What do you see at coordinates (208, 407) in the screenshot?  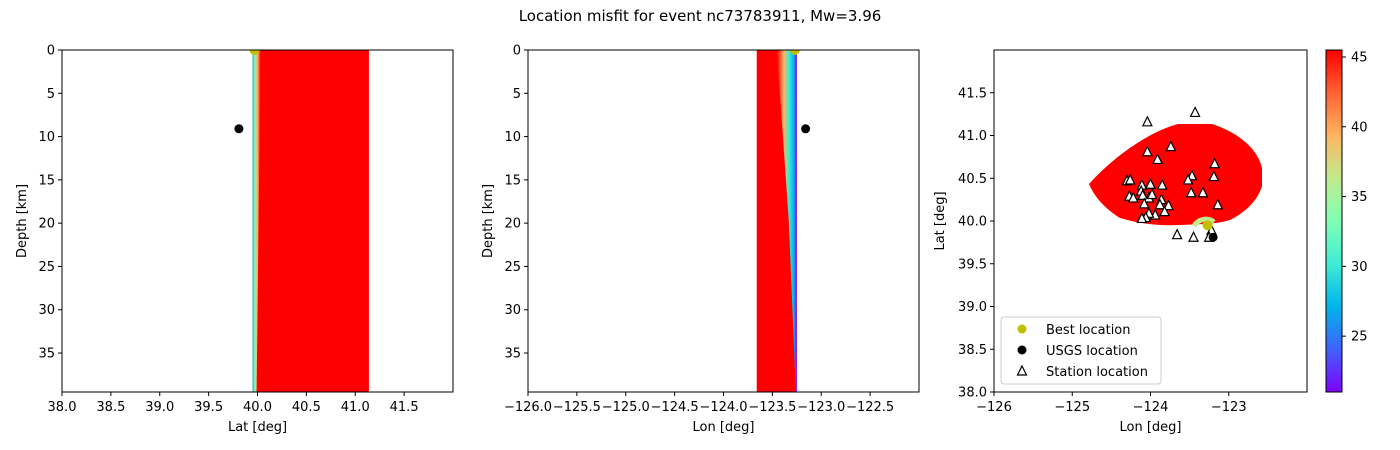 I see `x-tick-label: 39.5` at bounding box center [208, 407].